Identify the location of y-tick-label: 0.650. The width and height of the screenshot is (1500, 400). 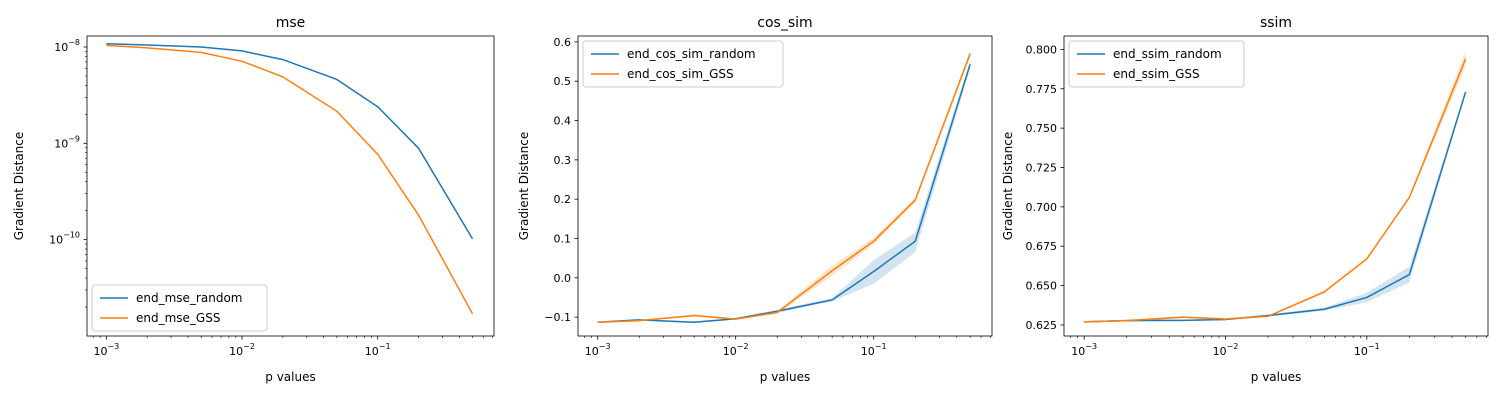
(1042, 286).